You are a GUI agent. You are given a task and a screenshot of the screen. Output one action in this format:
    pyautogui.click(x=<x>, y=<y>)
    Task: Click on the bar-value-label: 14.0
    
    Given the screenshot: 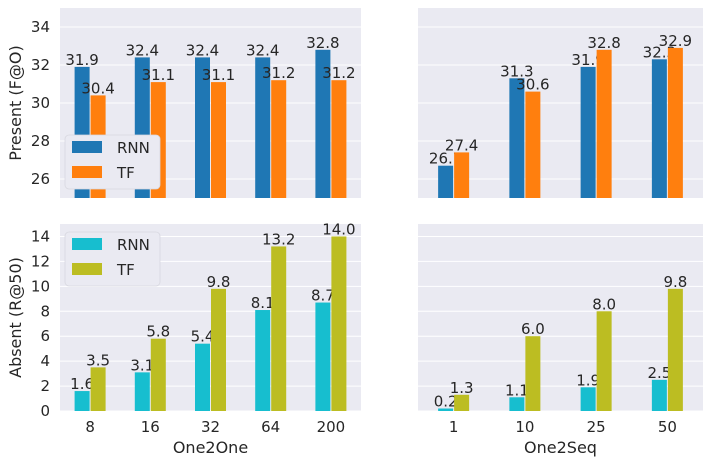 What is the action you would take?
    pyautogui.click(x=338, y=229)
    